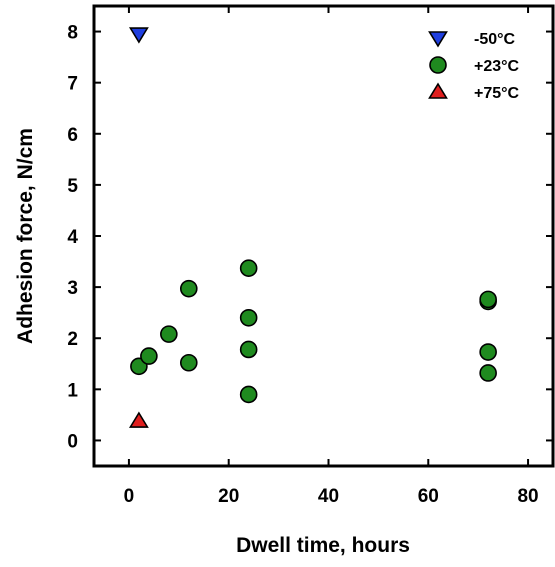 This screenshot has width=555, height=567. I want to click on legend-label: -50°C, so click(495, 39).